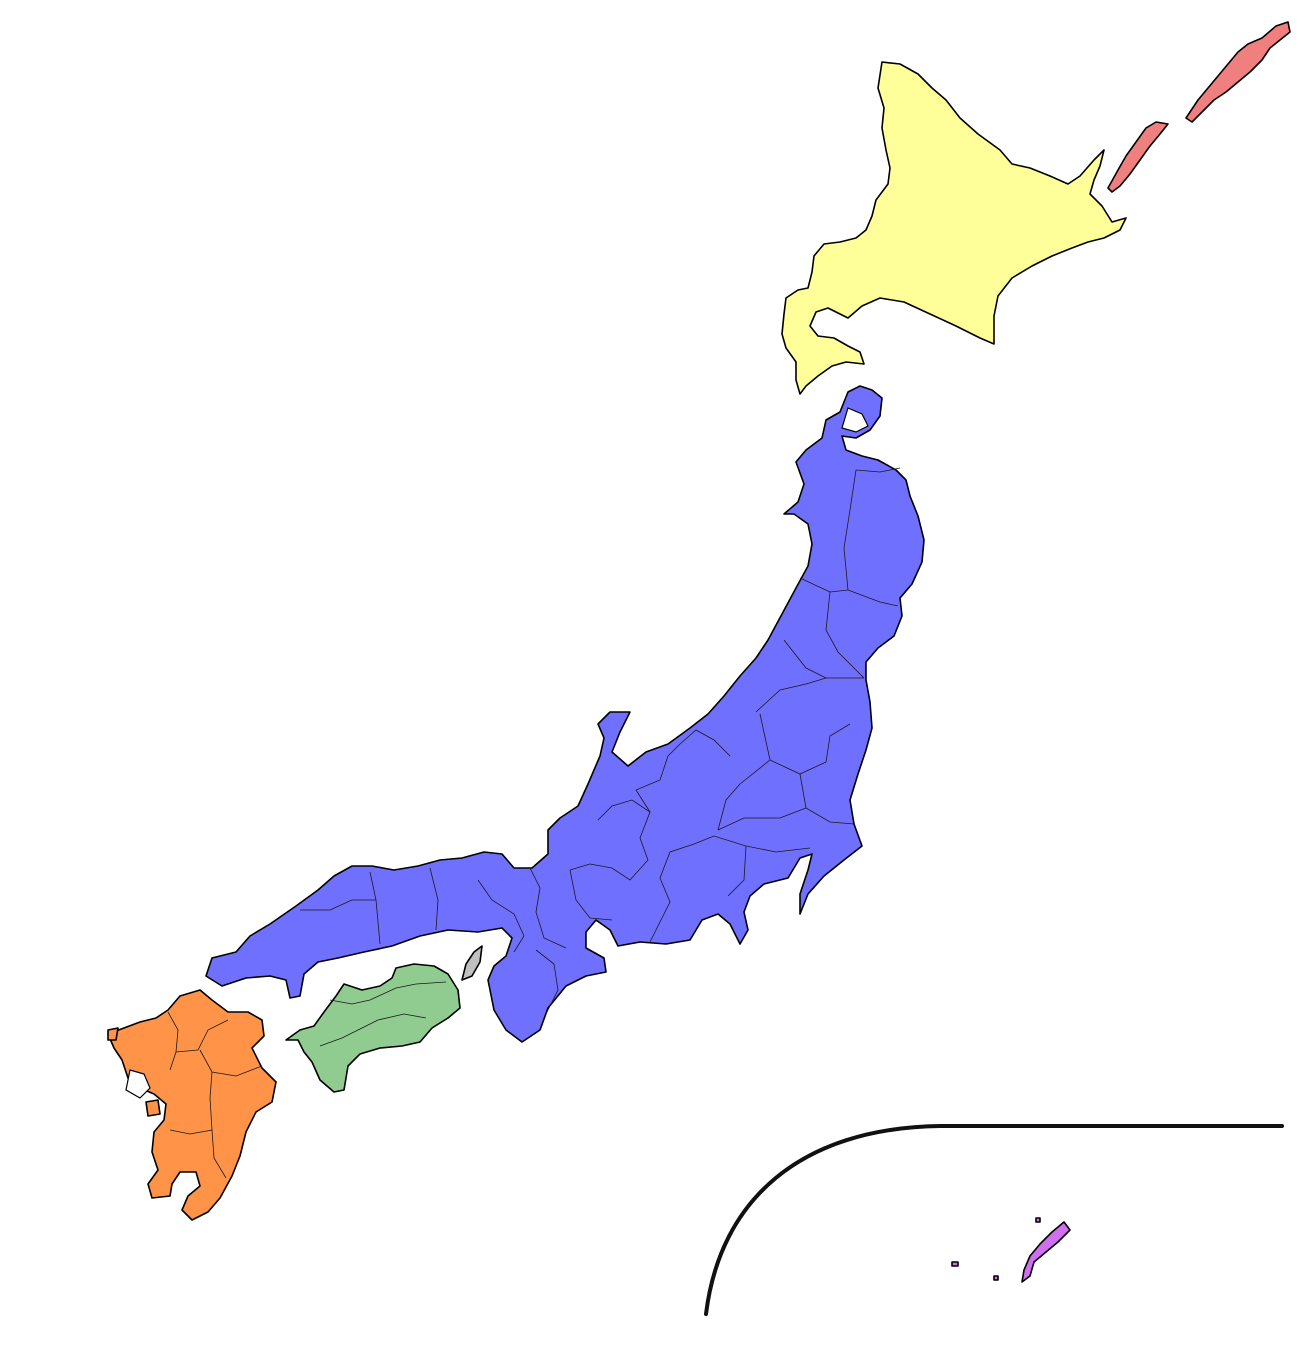  What do you see at coordinates (138, 1084) in the screenshot?
I see `ariake-sea` at bounding box center [138, 1084].